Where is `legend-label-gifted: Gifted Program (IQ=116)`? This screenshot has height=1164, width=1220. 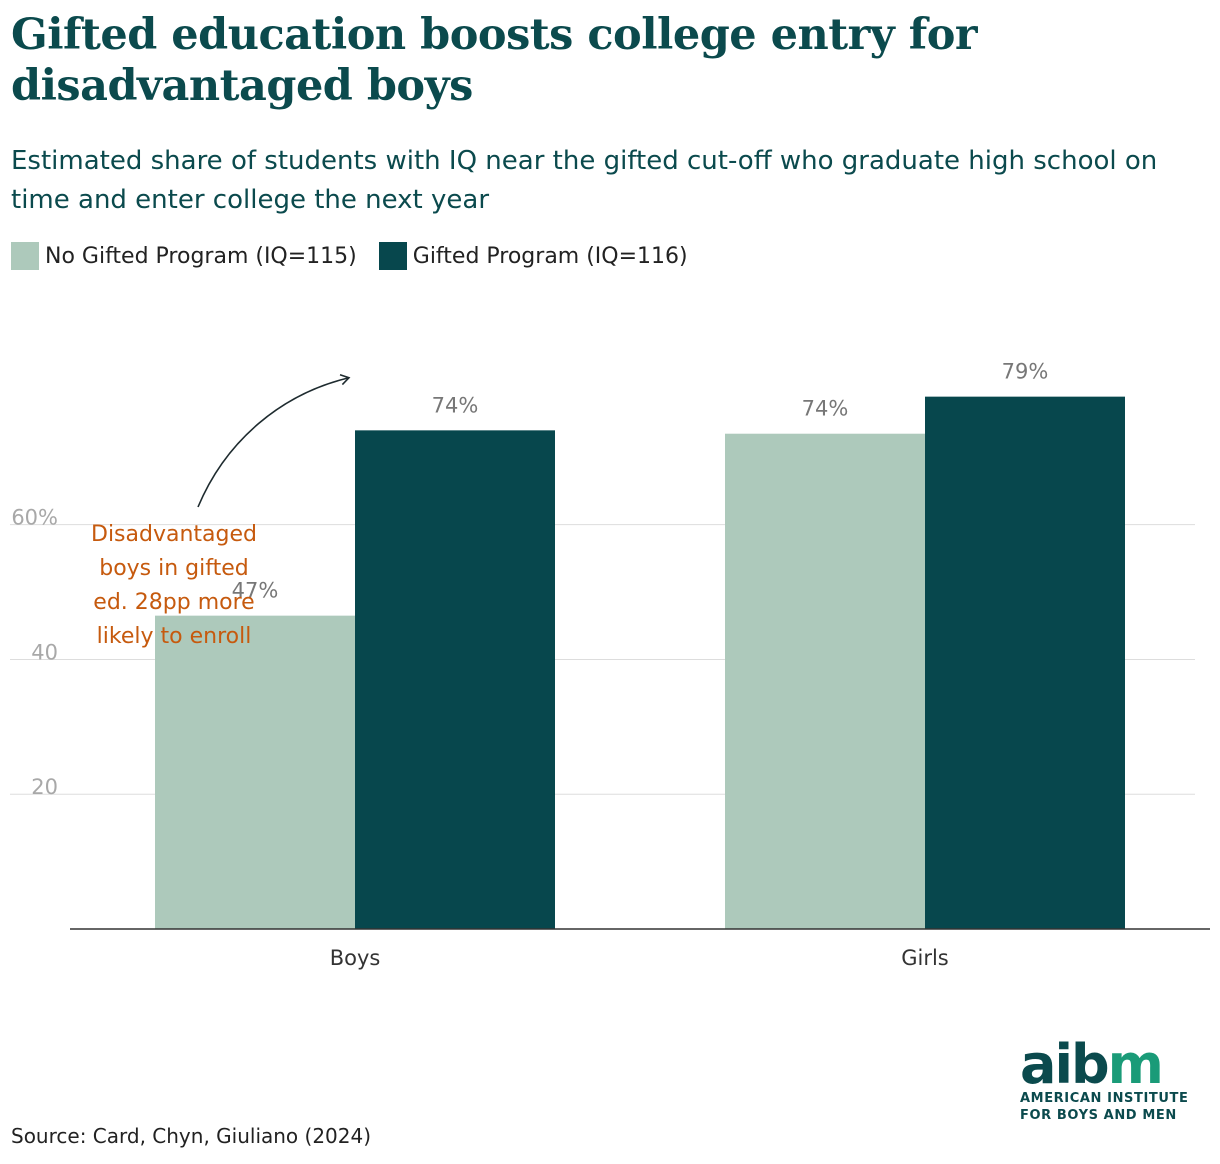 legend-label-gifted: Gifted Program (IQ=116) is located at coordinates (550, 256).